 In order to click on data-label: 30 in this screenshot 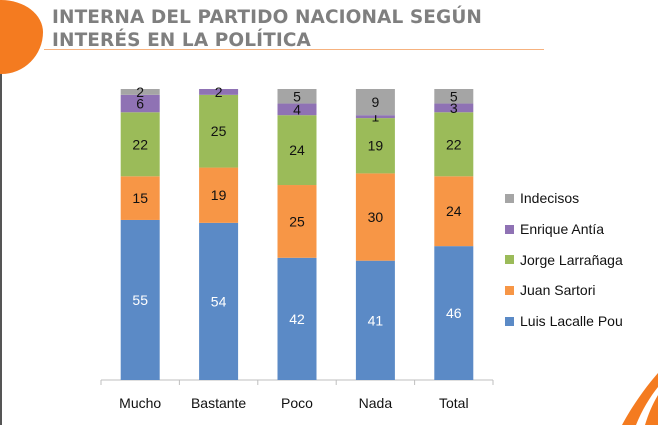, I will do `click(376, 217)`.